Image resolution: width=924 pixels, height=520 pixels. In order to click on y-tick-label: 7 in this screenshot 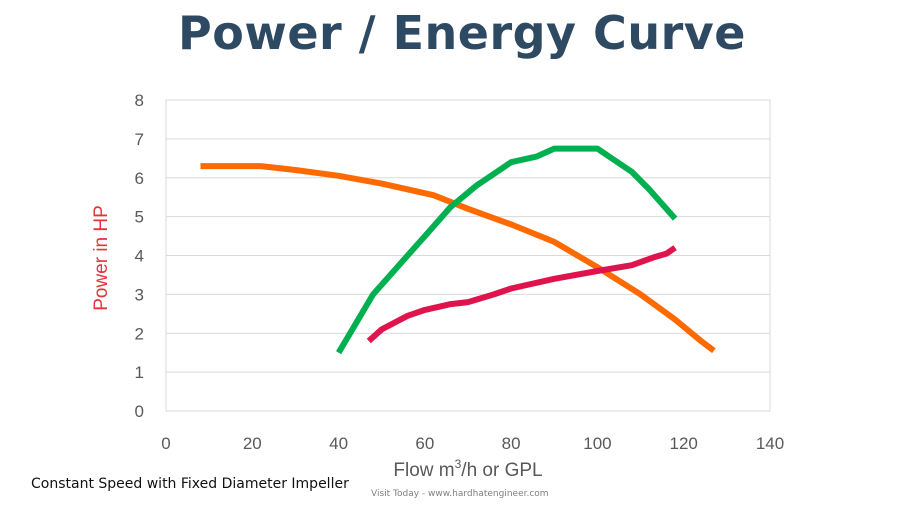, I will do `click(139, 139)`.